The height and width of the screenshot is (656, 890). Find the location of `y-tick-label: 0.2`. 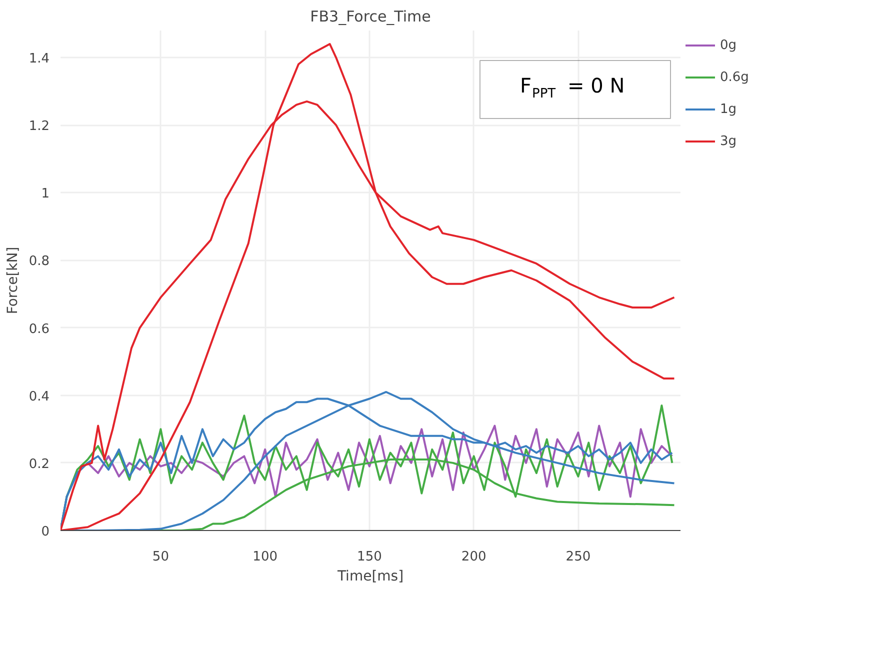

y-tick-label: 0.2 is located at coordinates (39, 464).